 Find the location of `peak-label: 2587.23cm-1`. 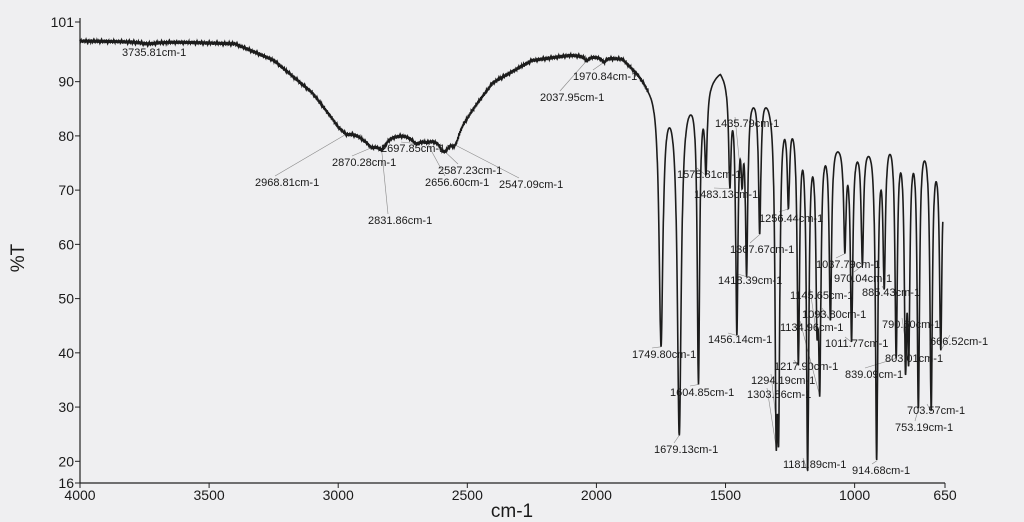

peak-label: 2587.23cm-1 is located at coordinates (470, 171).